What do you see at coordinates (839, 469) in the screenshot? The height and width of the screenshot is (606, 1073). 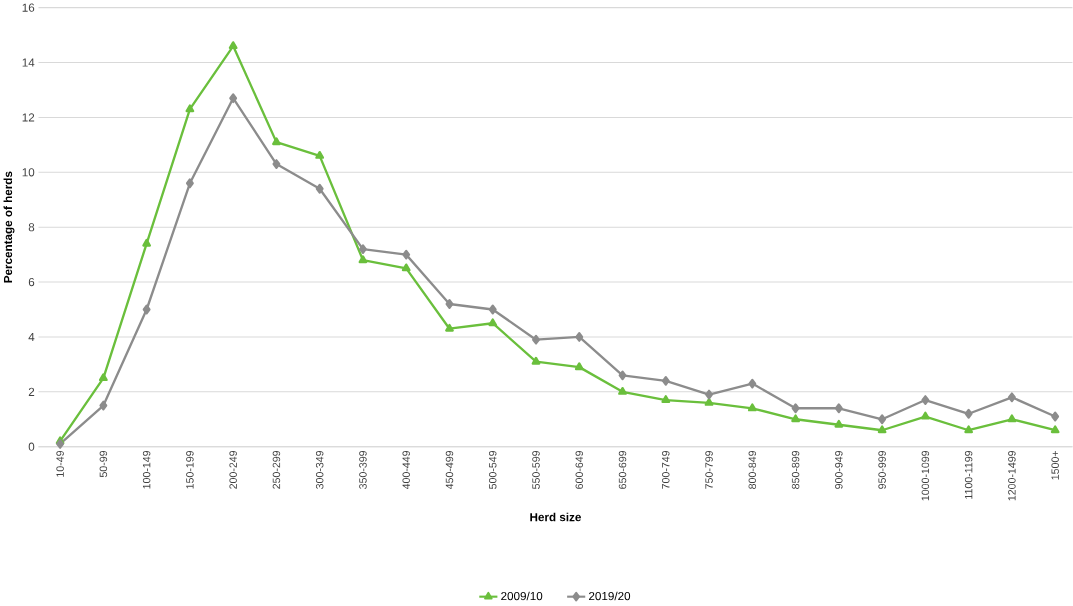 I see `x-tick-label: 900-949` at bounding box center [839, 469].